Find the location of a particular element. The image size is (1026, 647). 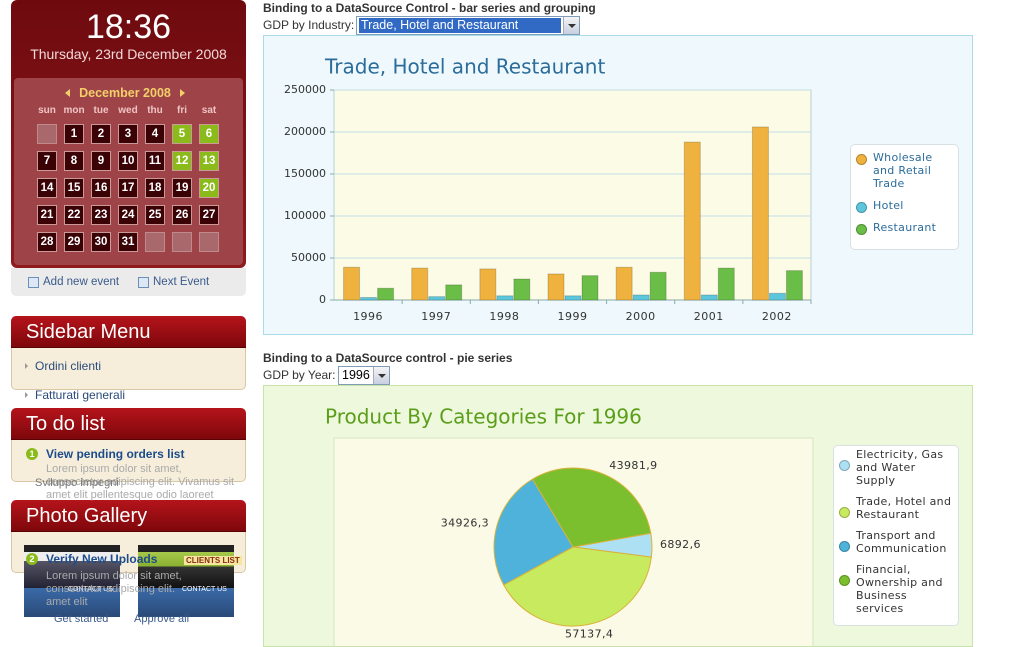

year-select: 1996 is located at coordinates (364, 375).